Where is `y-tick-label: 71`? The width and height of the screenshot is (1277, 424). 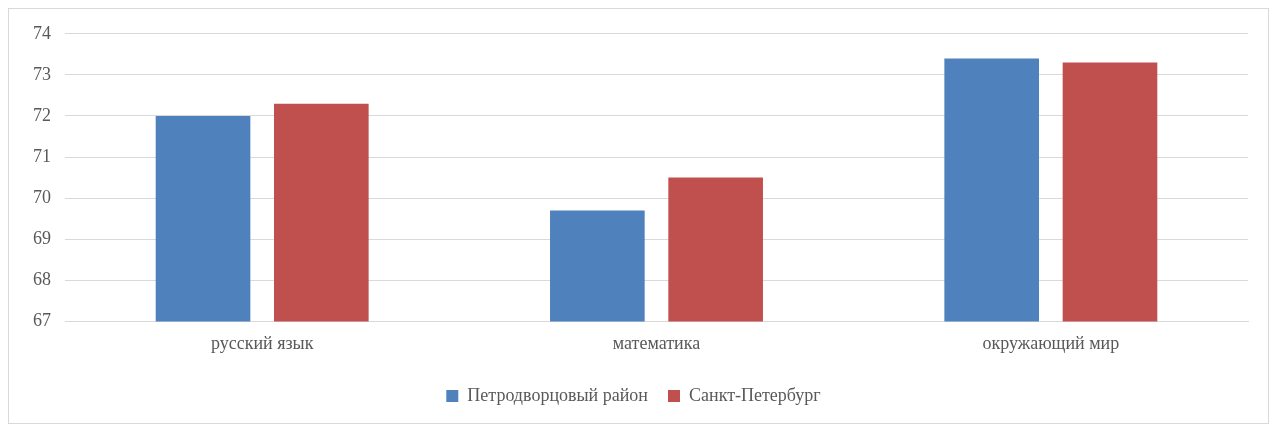
y-tick-label: 71 is located at coordinates (42, 155).